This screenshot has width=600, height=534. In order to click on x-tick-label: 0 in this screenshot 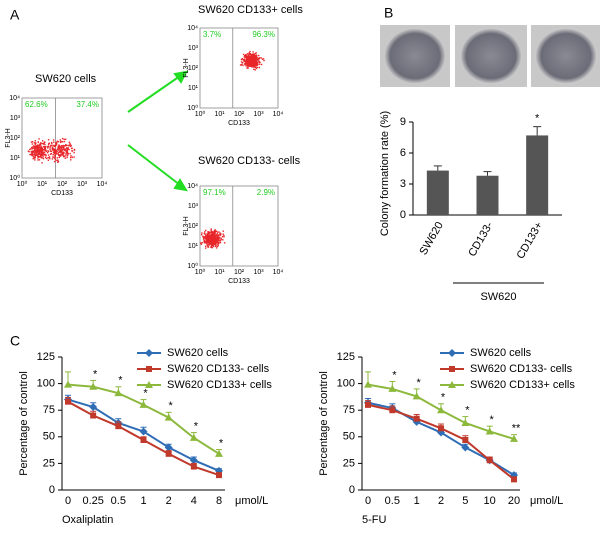, I will do `click(368, 501)`.